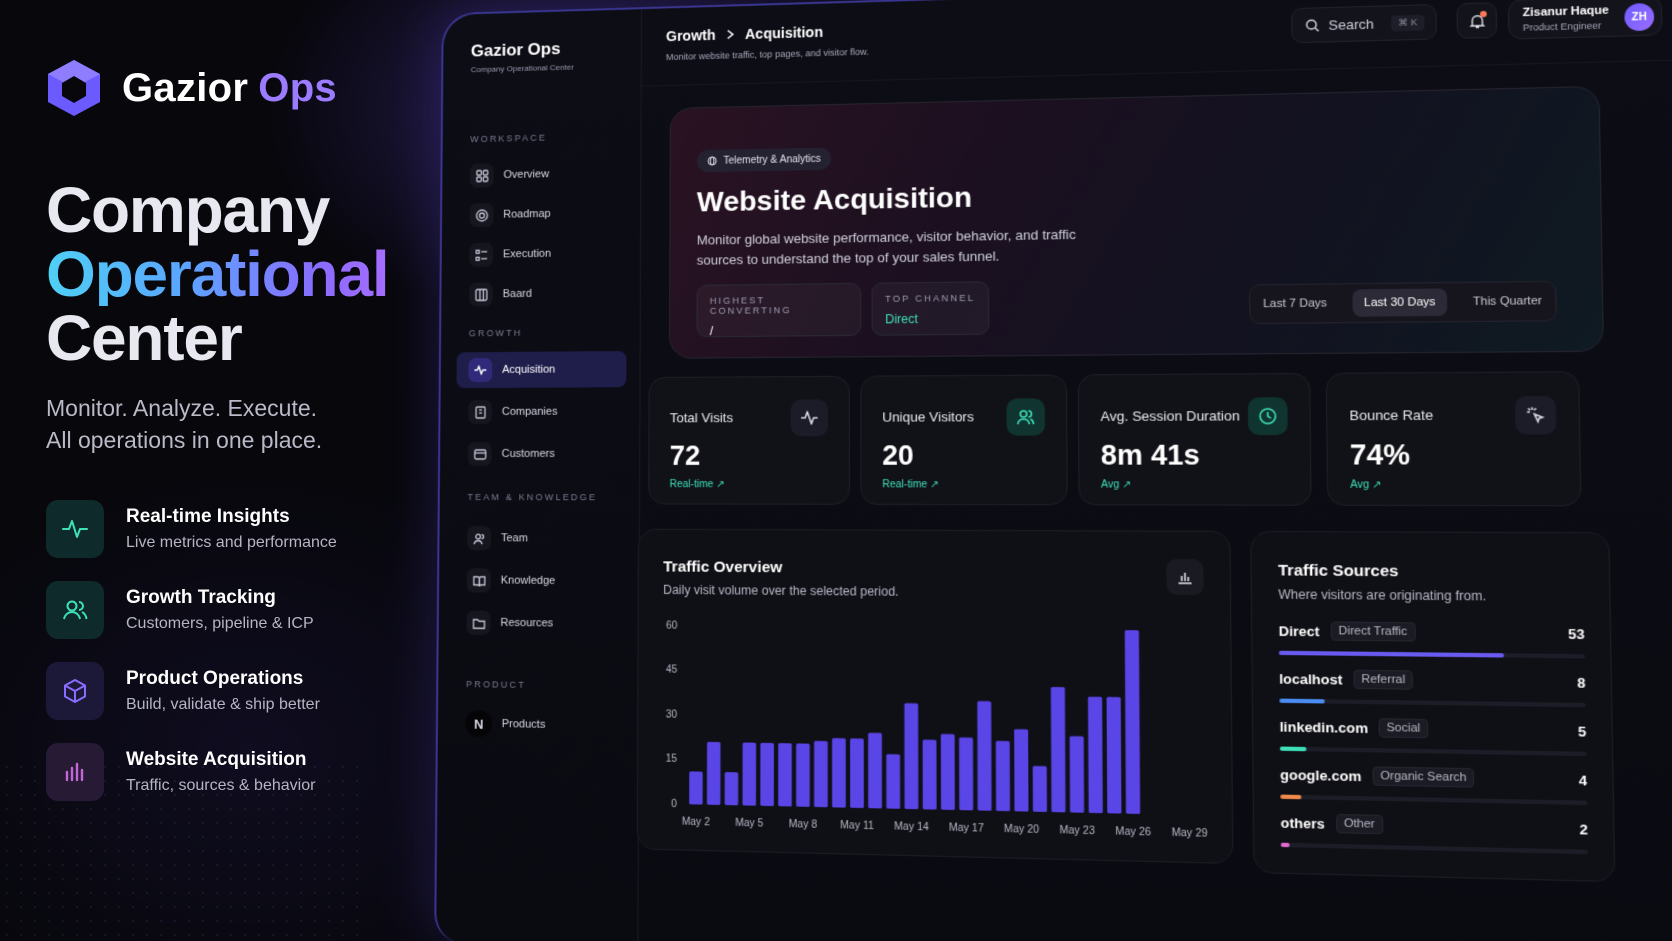  I want to click on sidebar-item-team: Team, so click(540, 538).